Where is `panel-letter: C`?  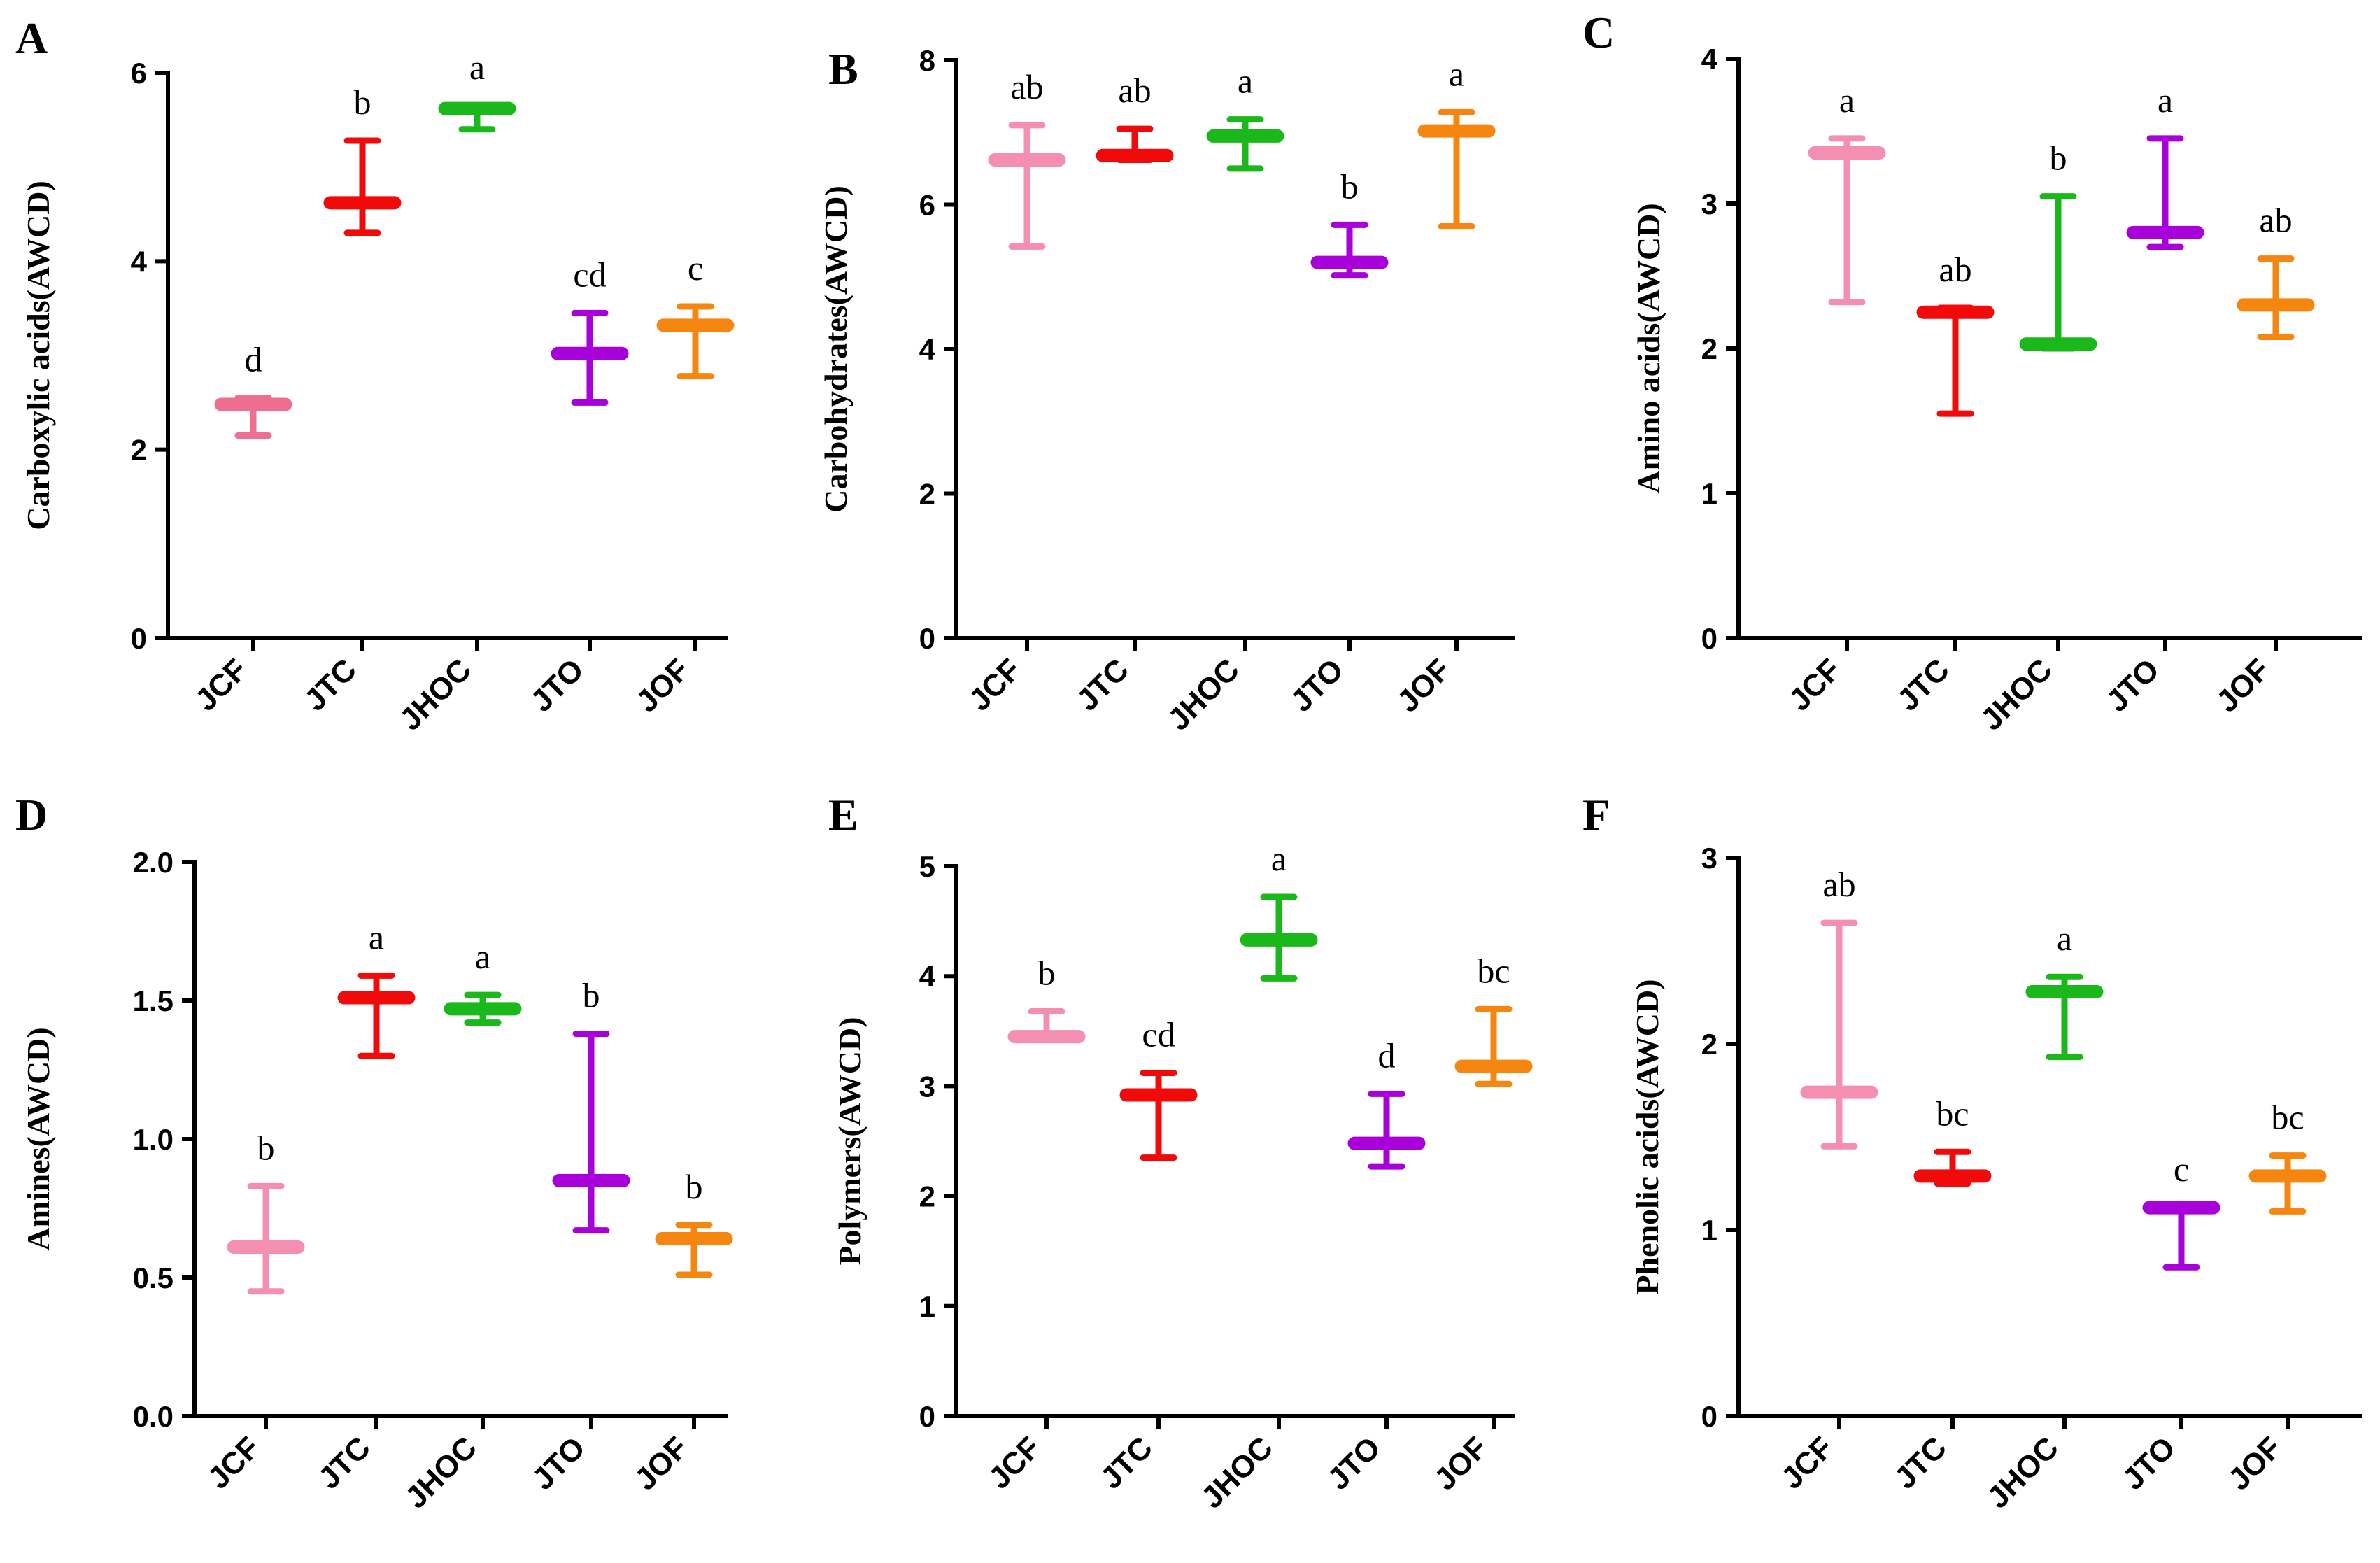 panel-letter: C is located at coordinates (1598, 32).